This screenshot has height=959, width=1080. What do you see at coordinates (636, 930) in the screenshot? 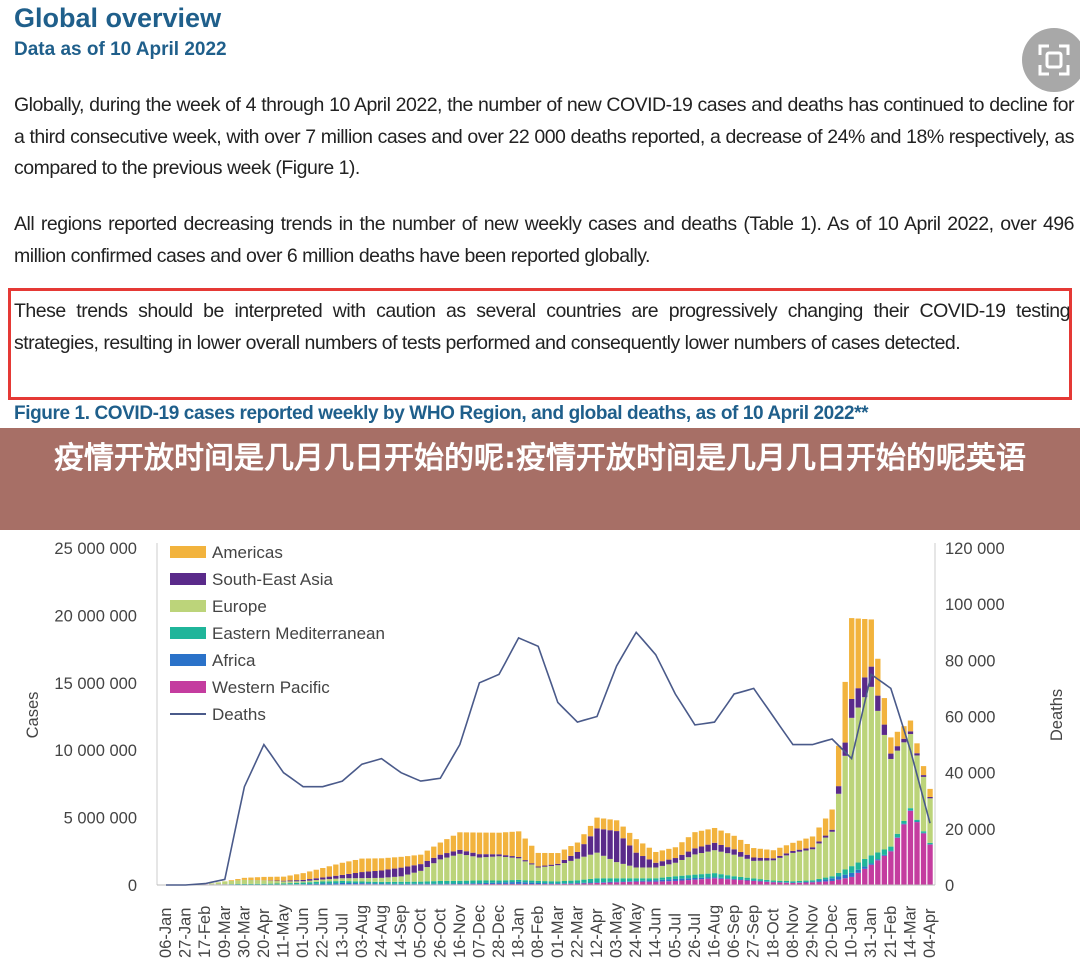
I see `x-tick-label: 24-May` at bounding box center [636, 930].